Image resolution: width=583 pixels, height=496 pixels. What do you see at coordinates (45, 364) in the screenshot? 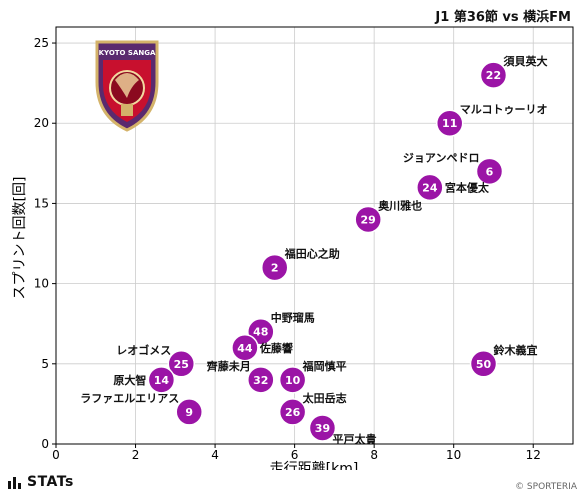
I see `y-tick-label: 5` at bounding box center [45, 364].